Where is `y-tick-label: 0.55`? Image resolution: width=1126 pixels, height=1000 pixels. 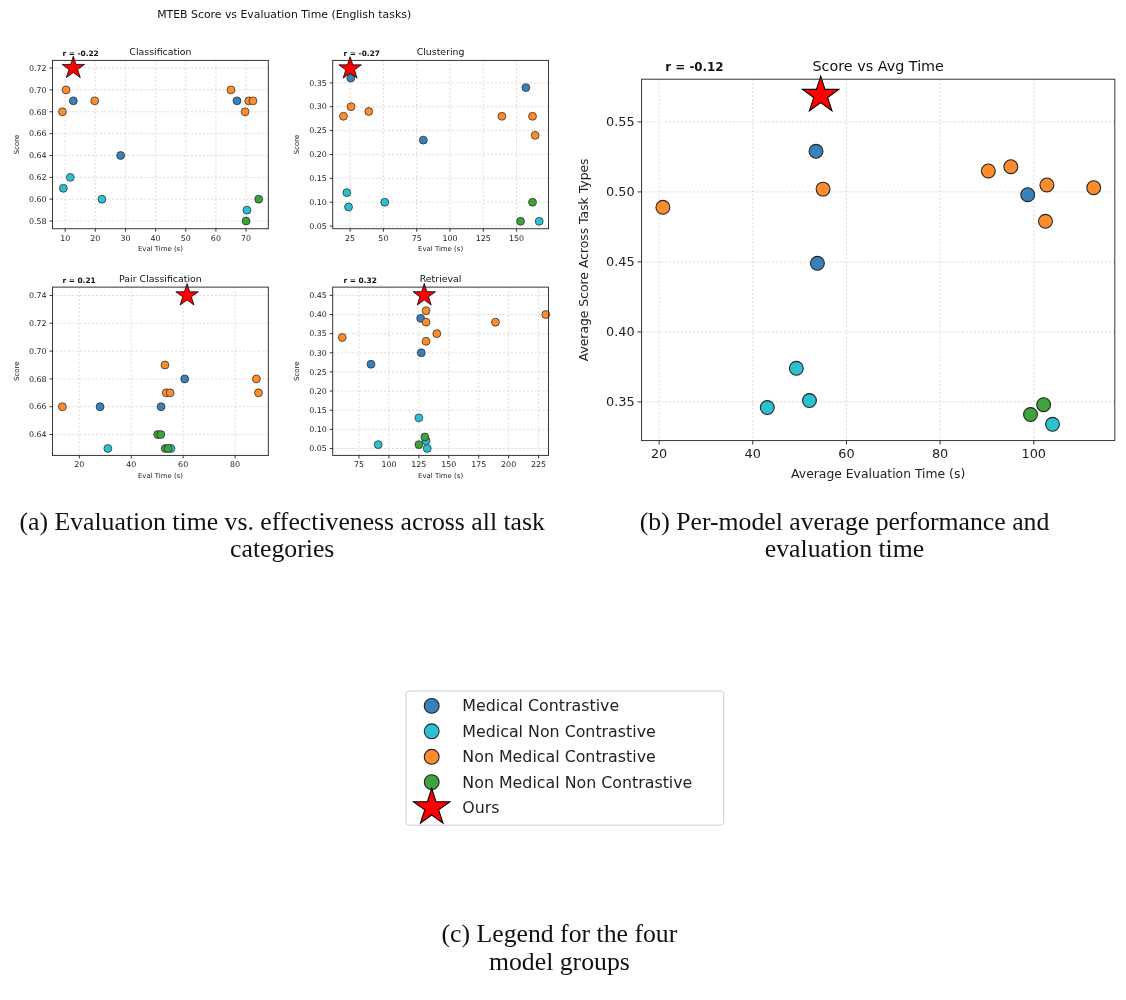
y-tick-label: 0.55 is located at coordinates (620, 122).